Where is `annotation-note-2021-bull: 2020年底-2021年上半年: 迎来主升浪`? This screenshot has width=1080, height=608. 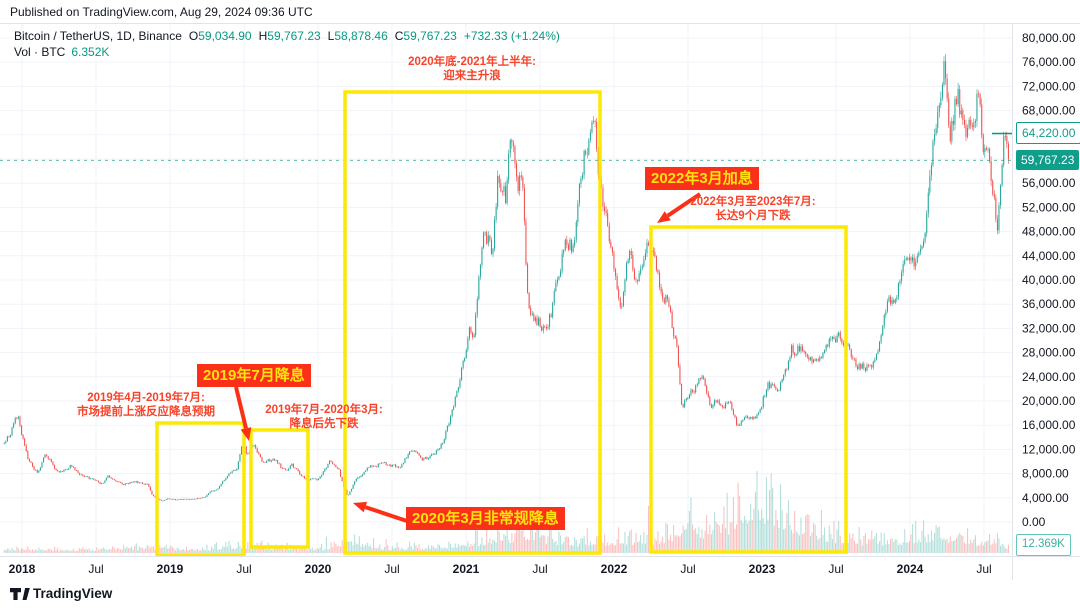
annotation-note-2021-bull: 2020年底-2021年上半年: 迎来主升浪 is located at coordinates (472, 69).